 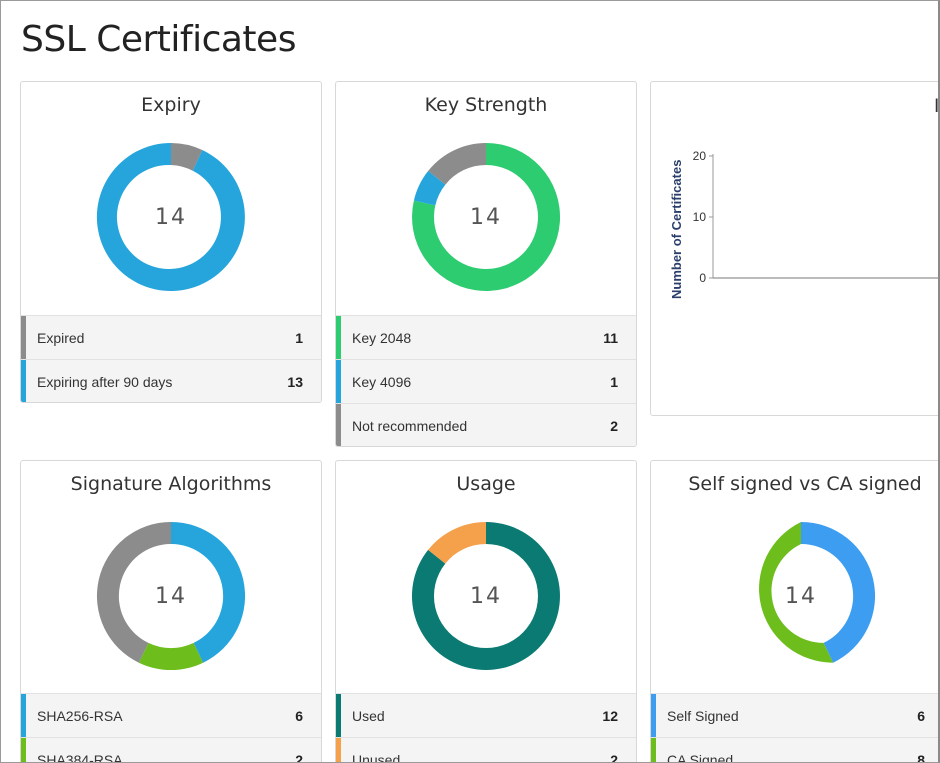 What do you see at coordinates (794, 750) in the screenshot?
I see `legend-item-ca-signed: CA Signed 8` at bounding box center [794, 750].